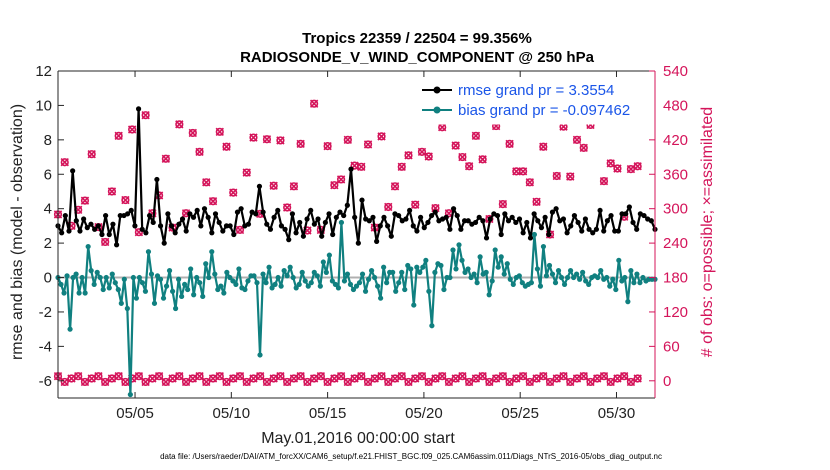 This screenshot has height=470, width=830. Describe the element at coordinates (671, 346) in the screenshot. I see `y-right-tick-label: 60` at that location.